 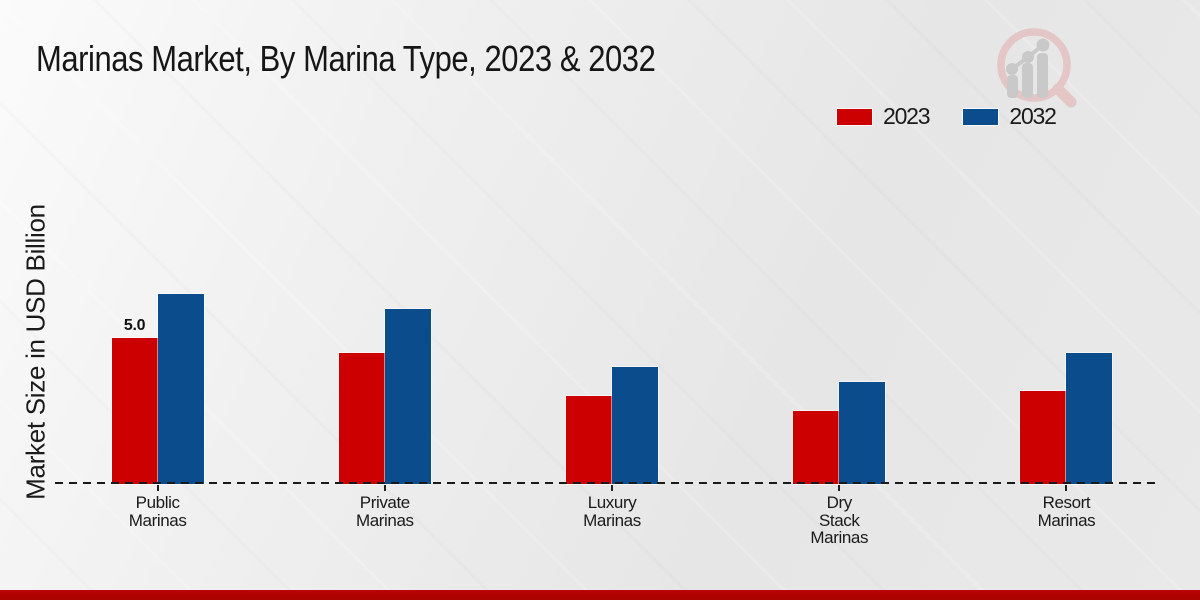 I want to click on bar-group-luxury-marinas: Luxury Marinas, so click(x=611, y=364).